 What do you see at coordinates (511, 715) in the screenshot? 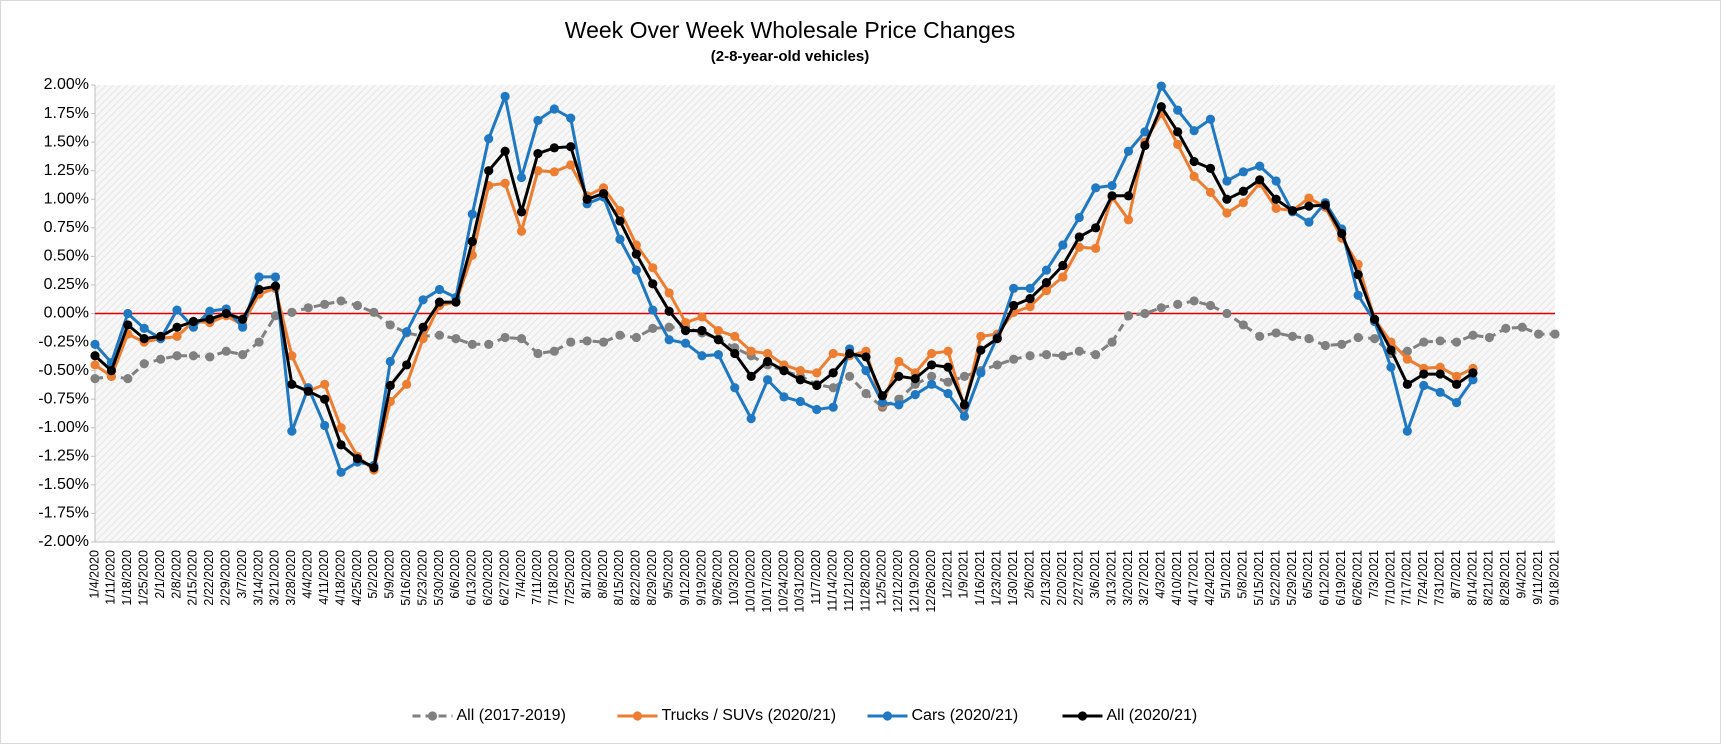
I see `legend-label: All (2017-2019)` at bounding box center [511, 715].